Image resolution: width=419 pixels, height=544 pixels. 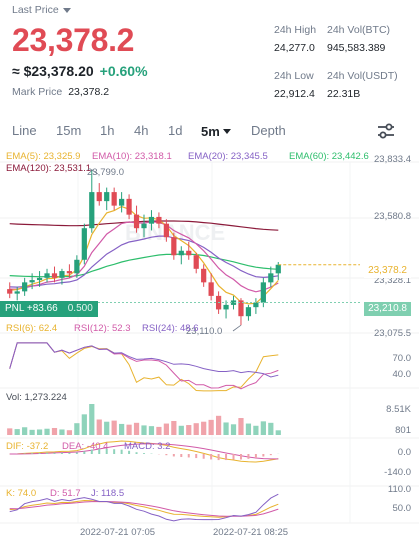 I want to click on caret-down-icon, so click(x=226, y=132).